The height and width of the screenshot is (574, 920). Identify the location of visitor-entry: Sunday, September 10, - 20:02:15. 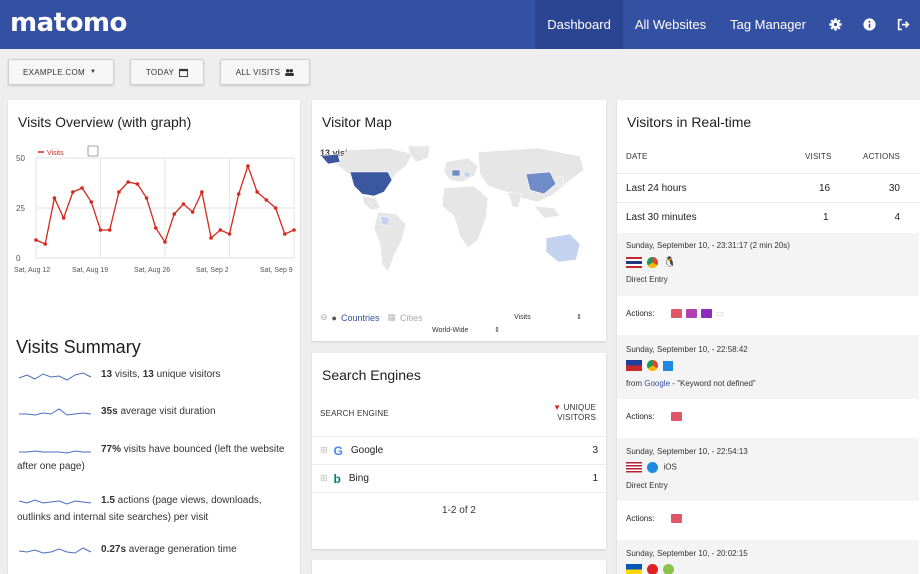
(768, 557).